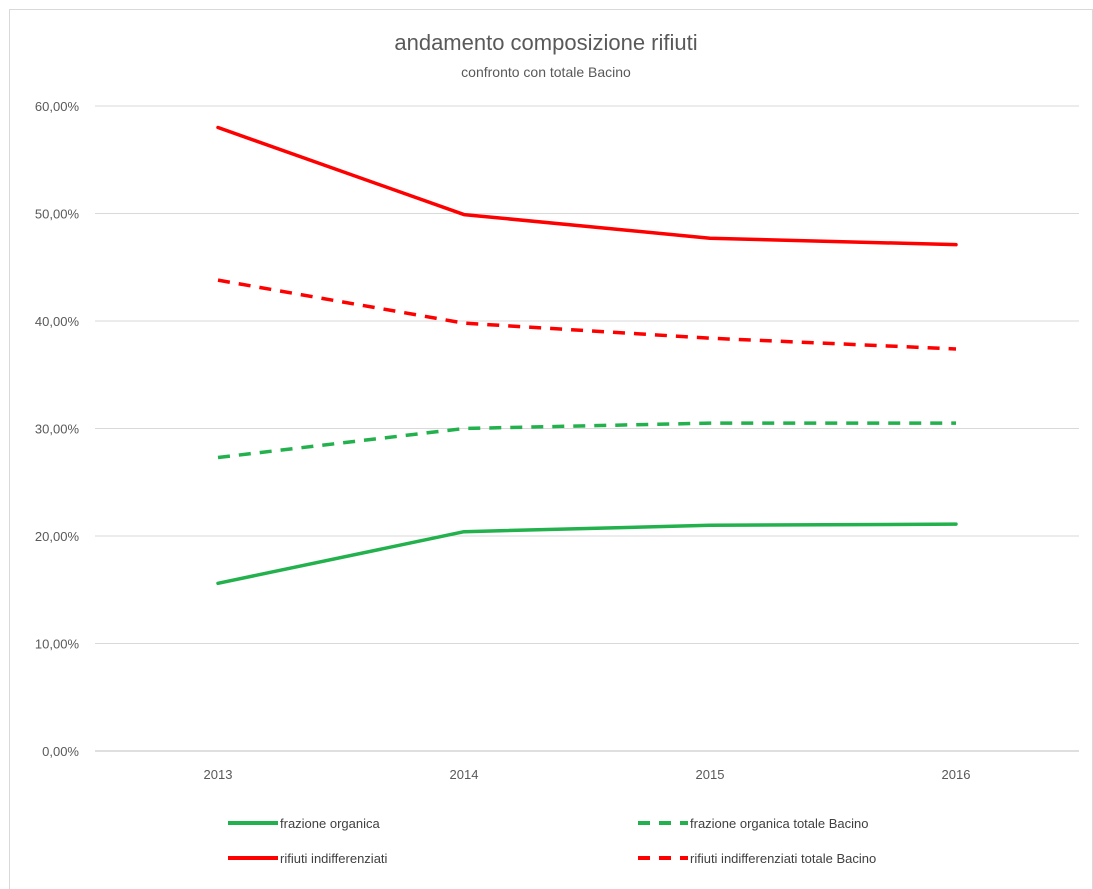 The width and height of the screenshot is (1093, 889). I want to click on legend-label: rifiuti indifferenziati, so click(334, 858).